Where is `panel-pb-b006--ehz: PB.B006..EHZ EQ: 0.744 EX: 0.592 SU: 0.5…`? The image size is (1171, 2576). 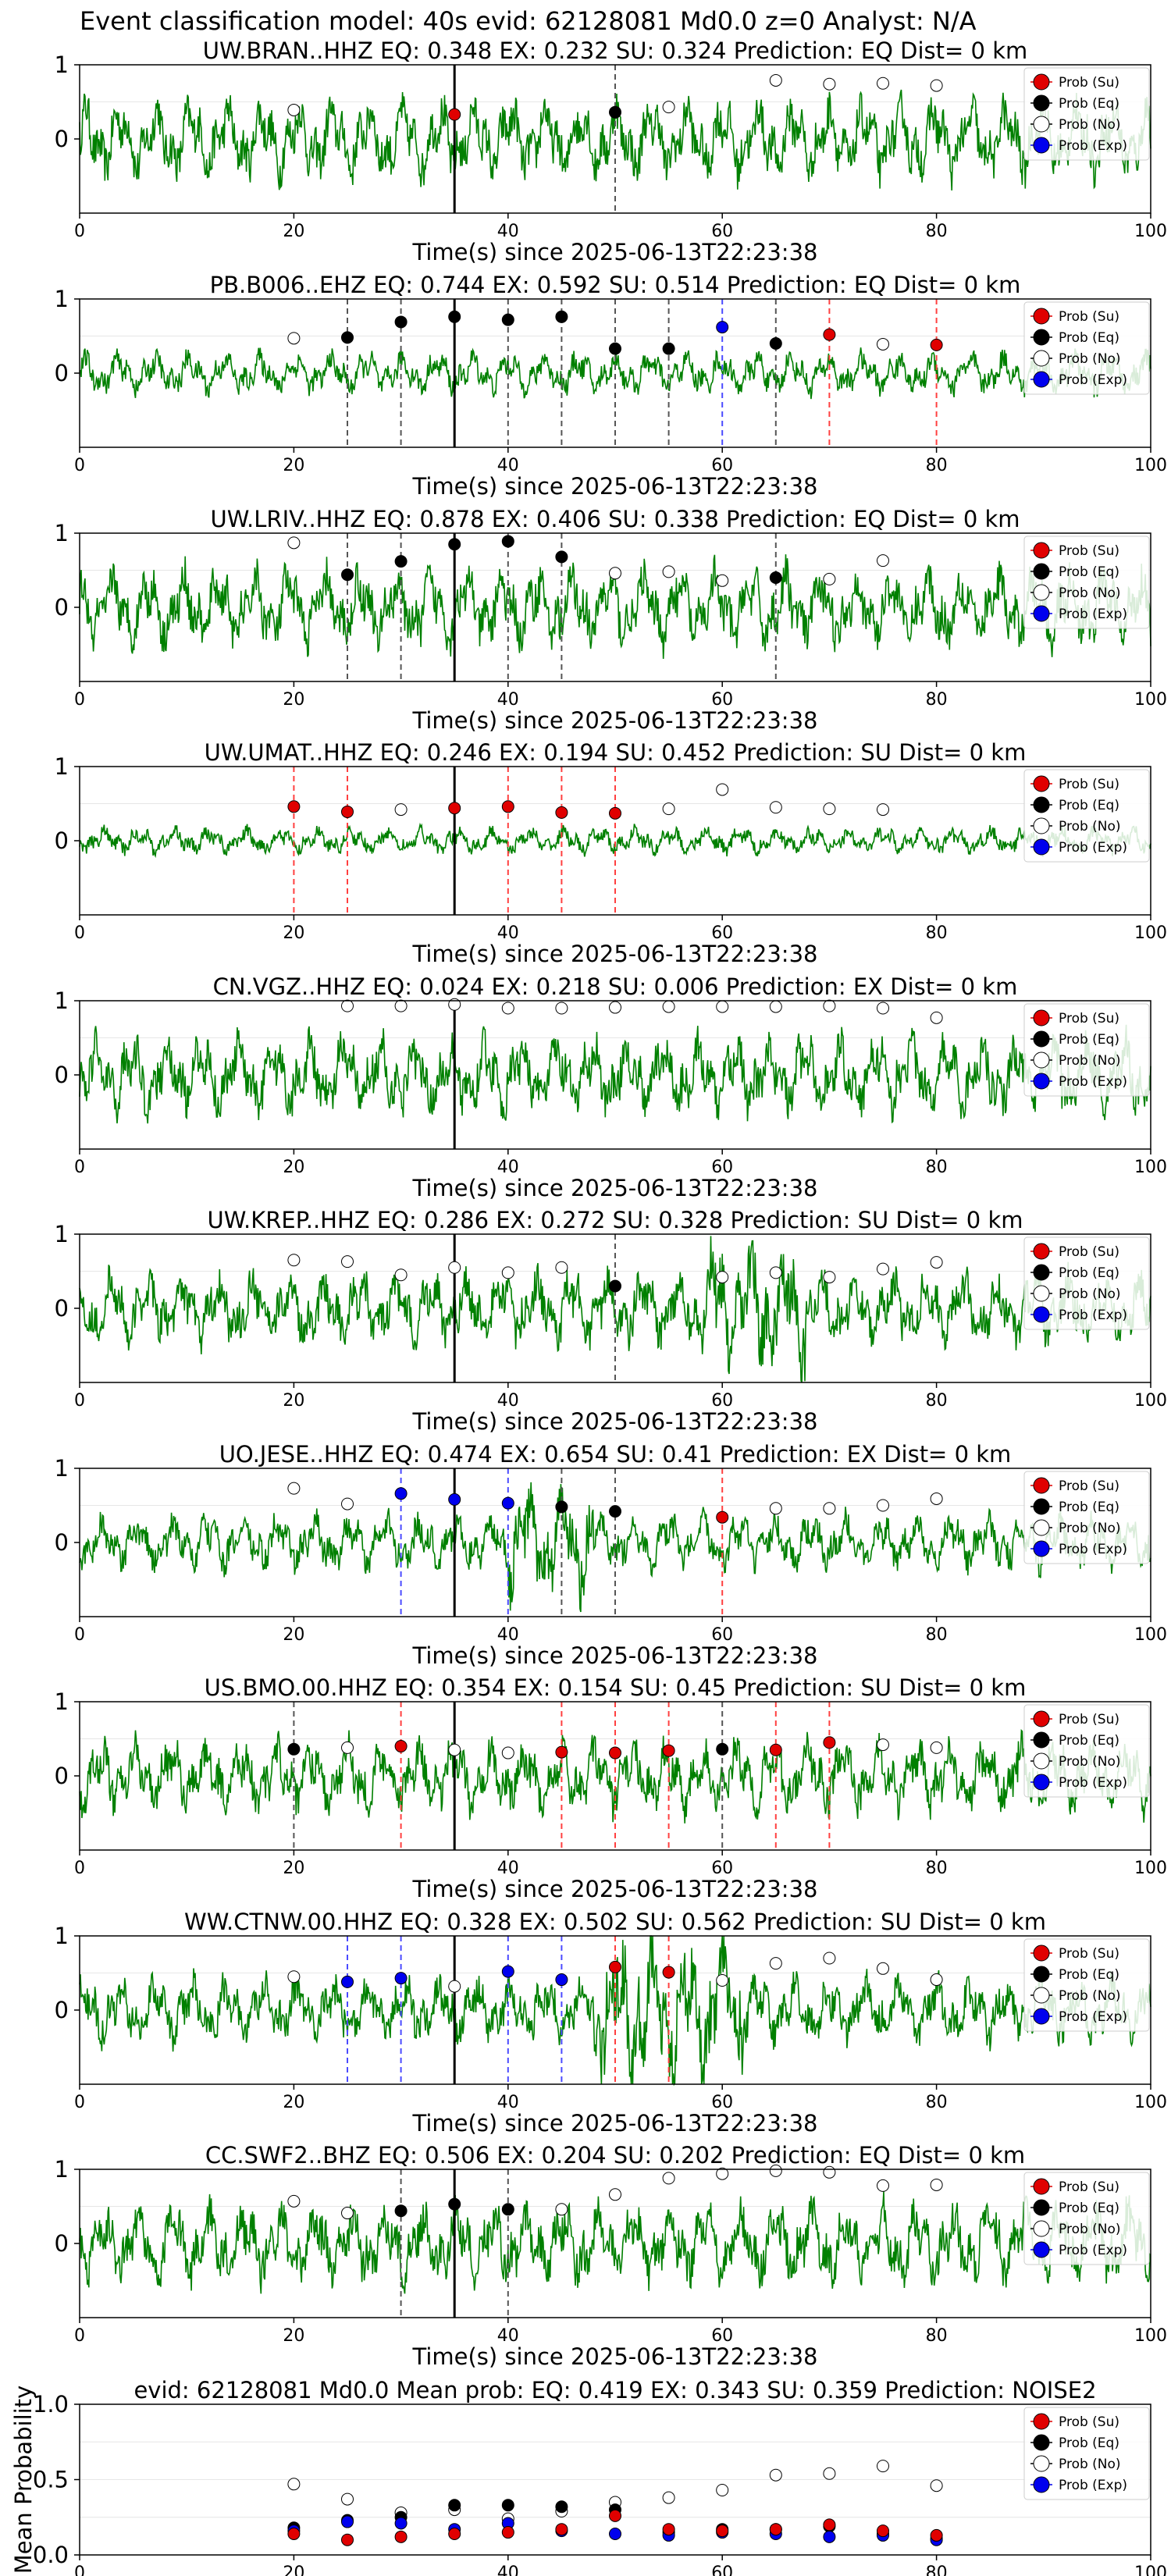
panel-pb-b006--ehz: PB.B006..EHZ EQ: 0.744 EX: 0.592 SU: 0.5… is located at coordinates (611, 386).